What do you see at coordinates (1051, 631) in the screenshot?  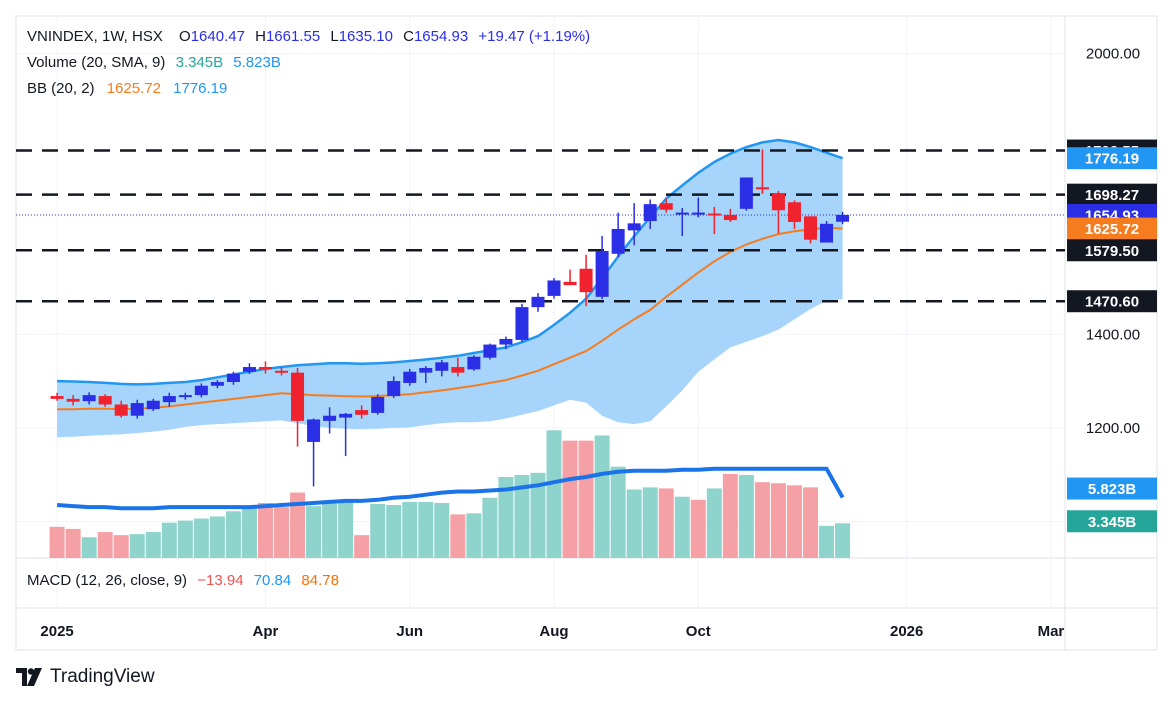 I see `x-tick-label: Mar` at bounding box center [1051, 631].